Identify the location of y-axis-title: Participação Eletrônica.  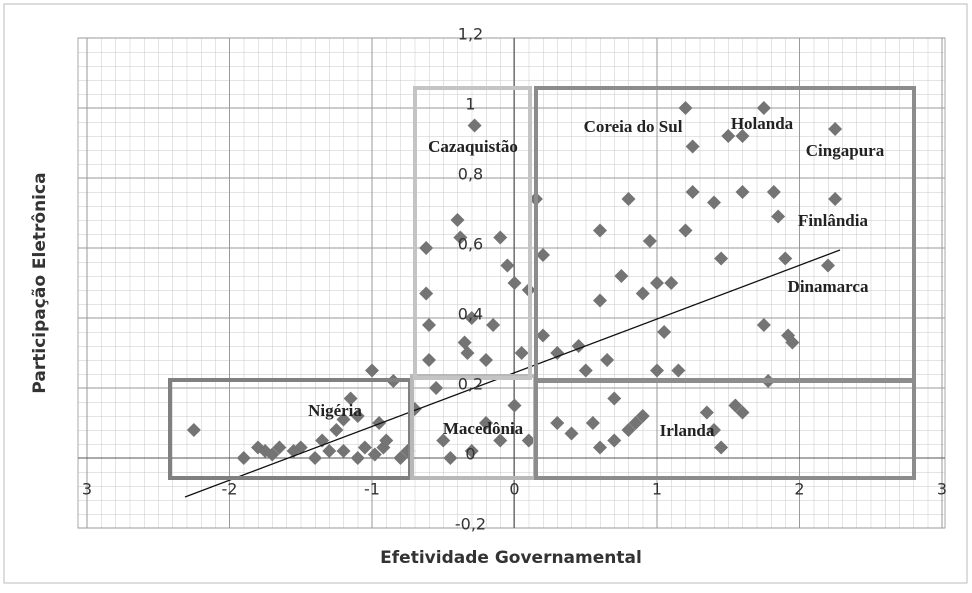
(40, 282).